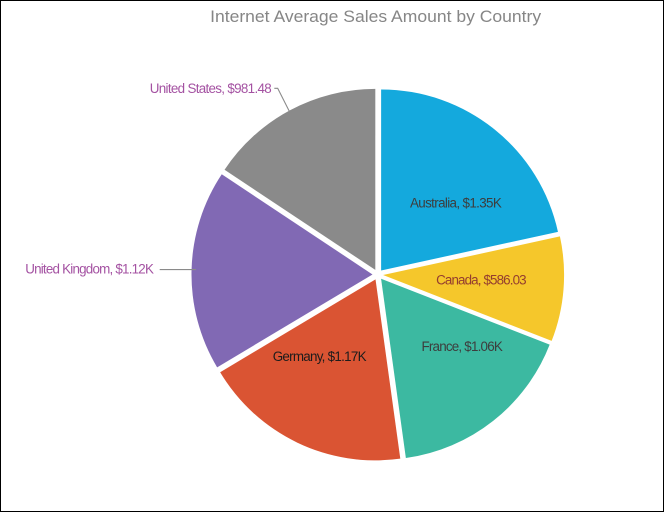 This screenshot has width=664, height=516. What do you see at coordinates (456, 202) in the screenshot?
I see `svg-text: Australia, $1.35K` at bounding box center [456, 202].